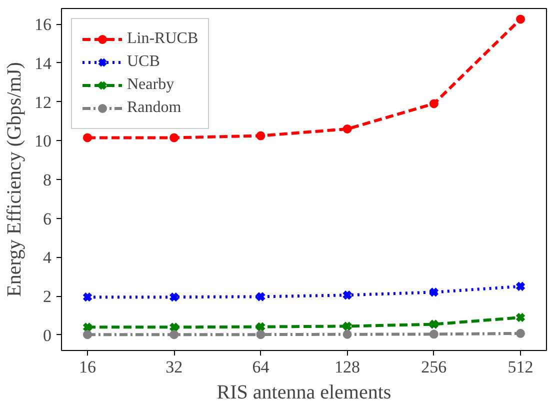 Image resolution: width=554 pixels, height=406 pixels. I want to click on y-tick-label: 4, so click(47, 258).